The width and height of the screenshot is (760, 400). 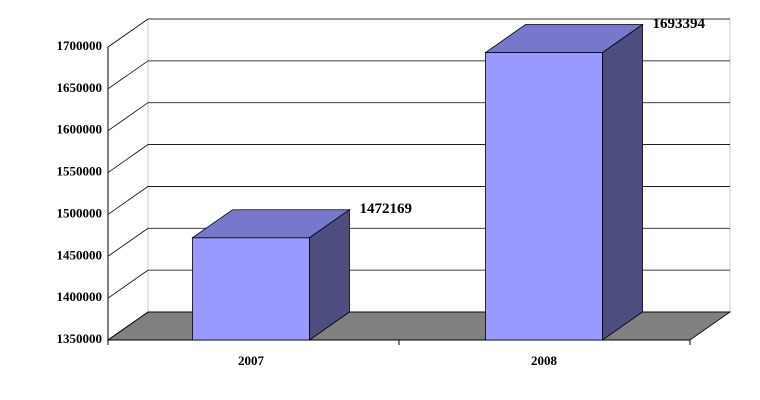 What do you see at coordinates (80, 254) in the screenshot?
I see `y-tick-label: 1450000` at bounding box center [80, 254].